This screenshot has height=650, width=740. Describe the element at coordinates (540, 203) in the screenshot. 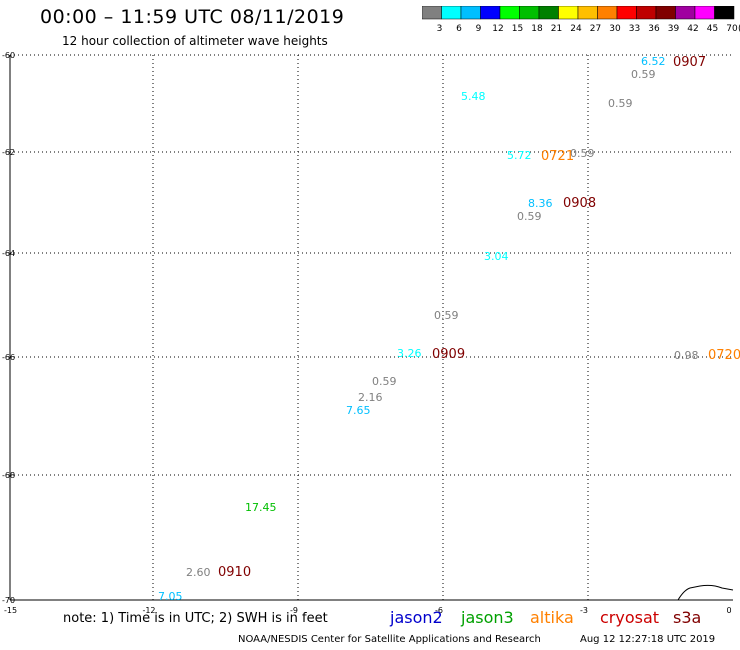

I see `wave-height-label: 8.36` at that location.